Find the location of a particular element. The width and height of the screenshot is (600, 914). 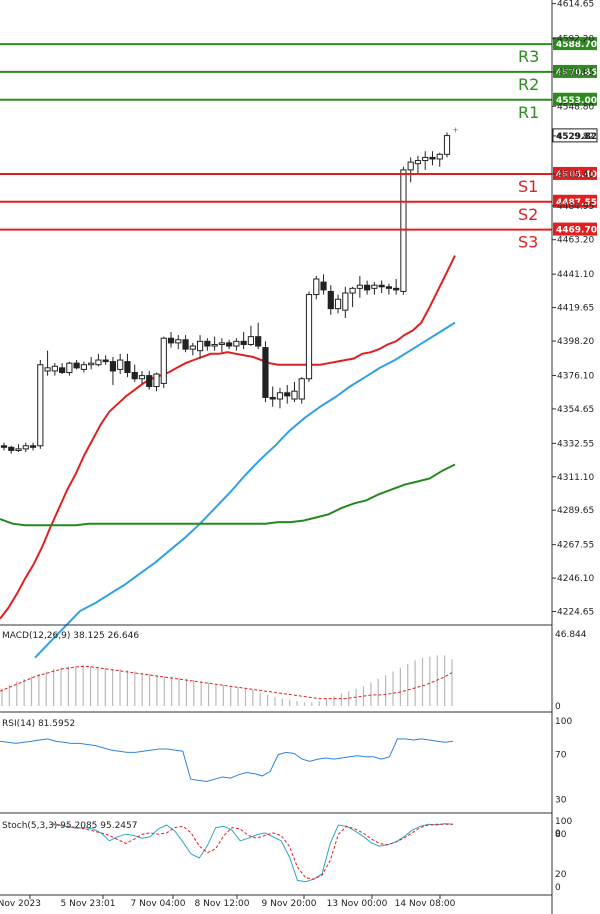

time-tick-label: 13 Nov 00:00 is located at coordinates (357, 904).